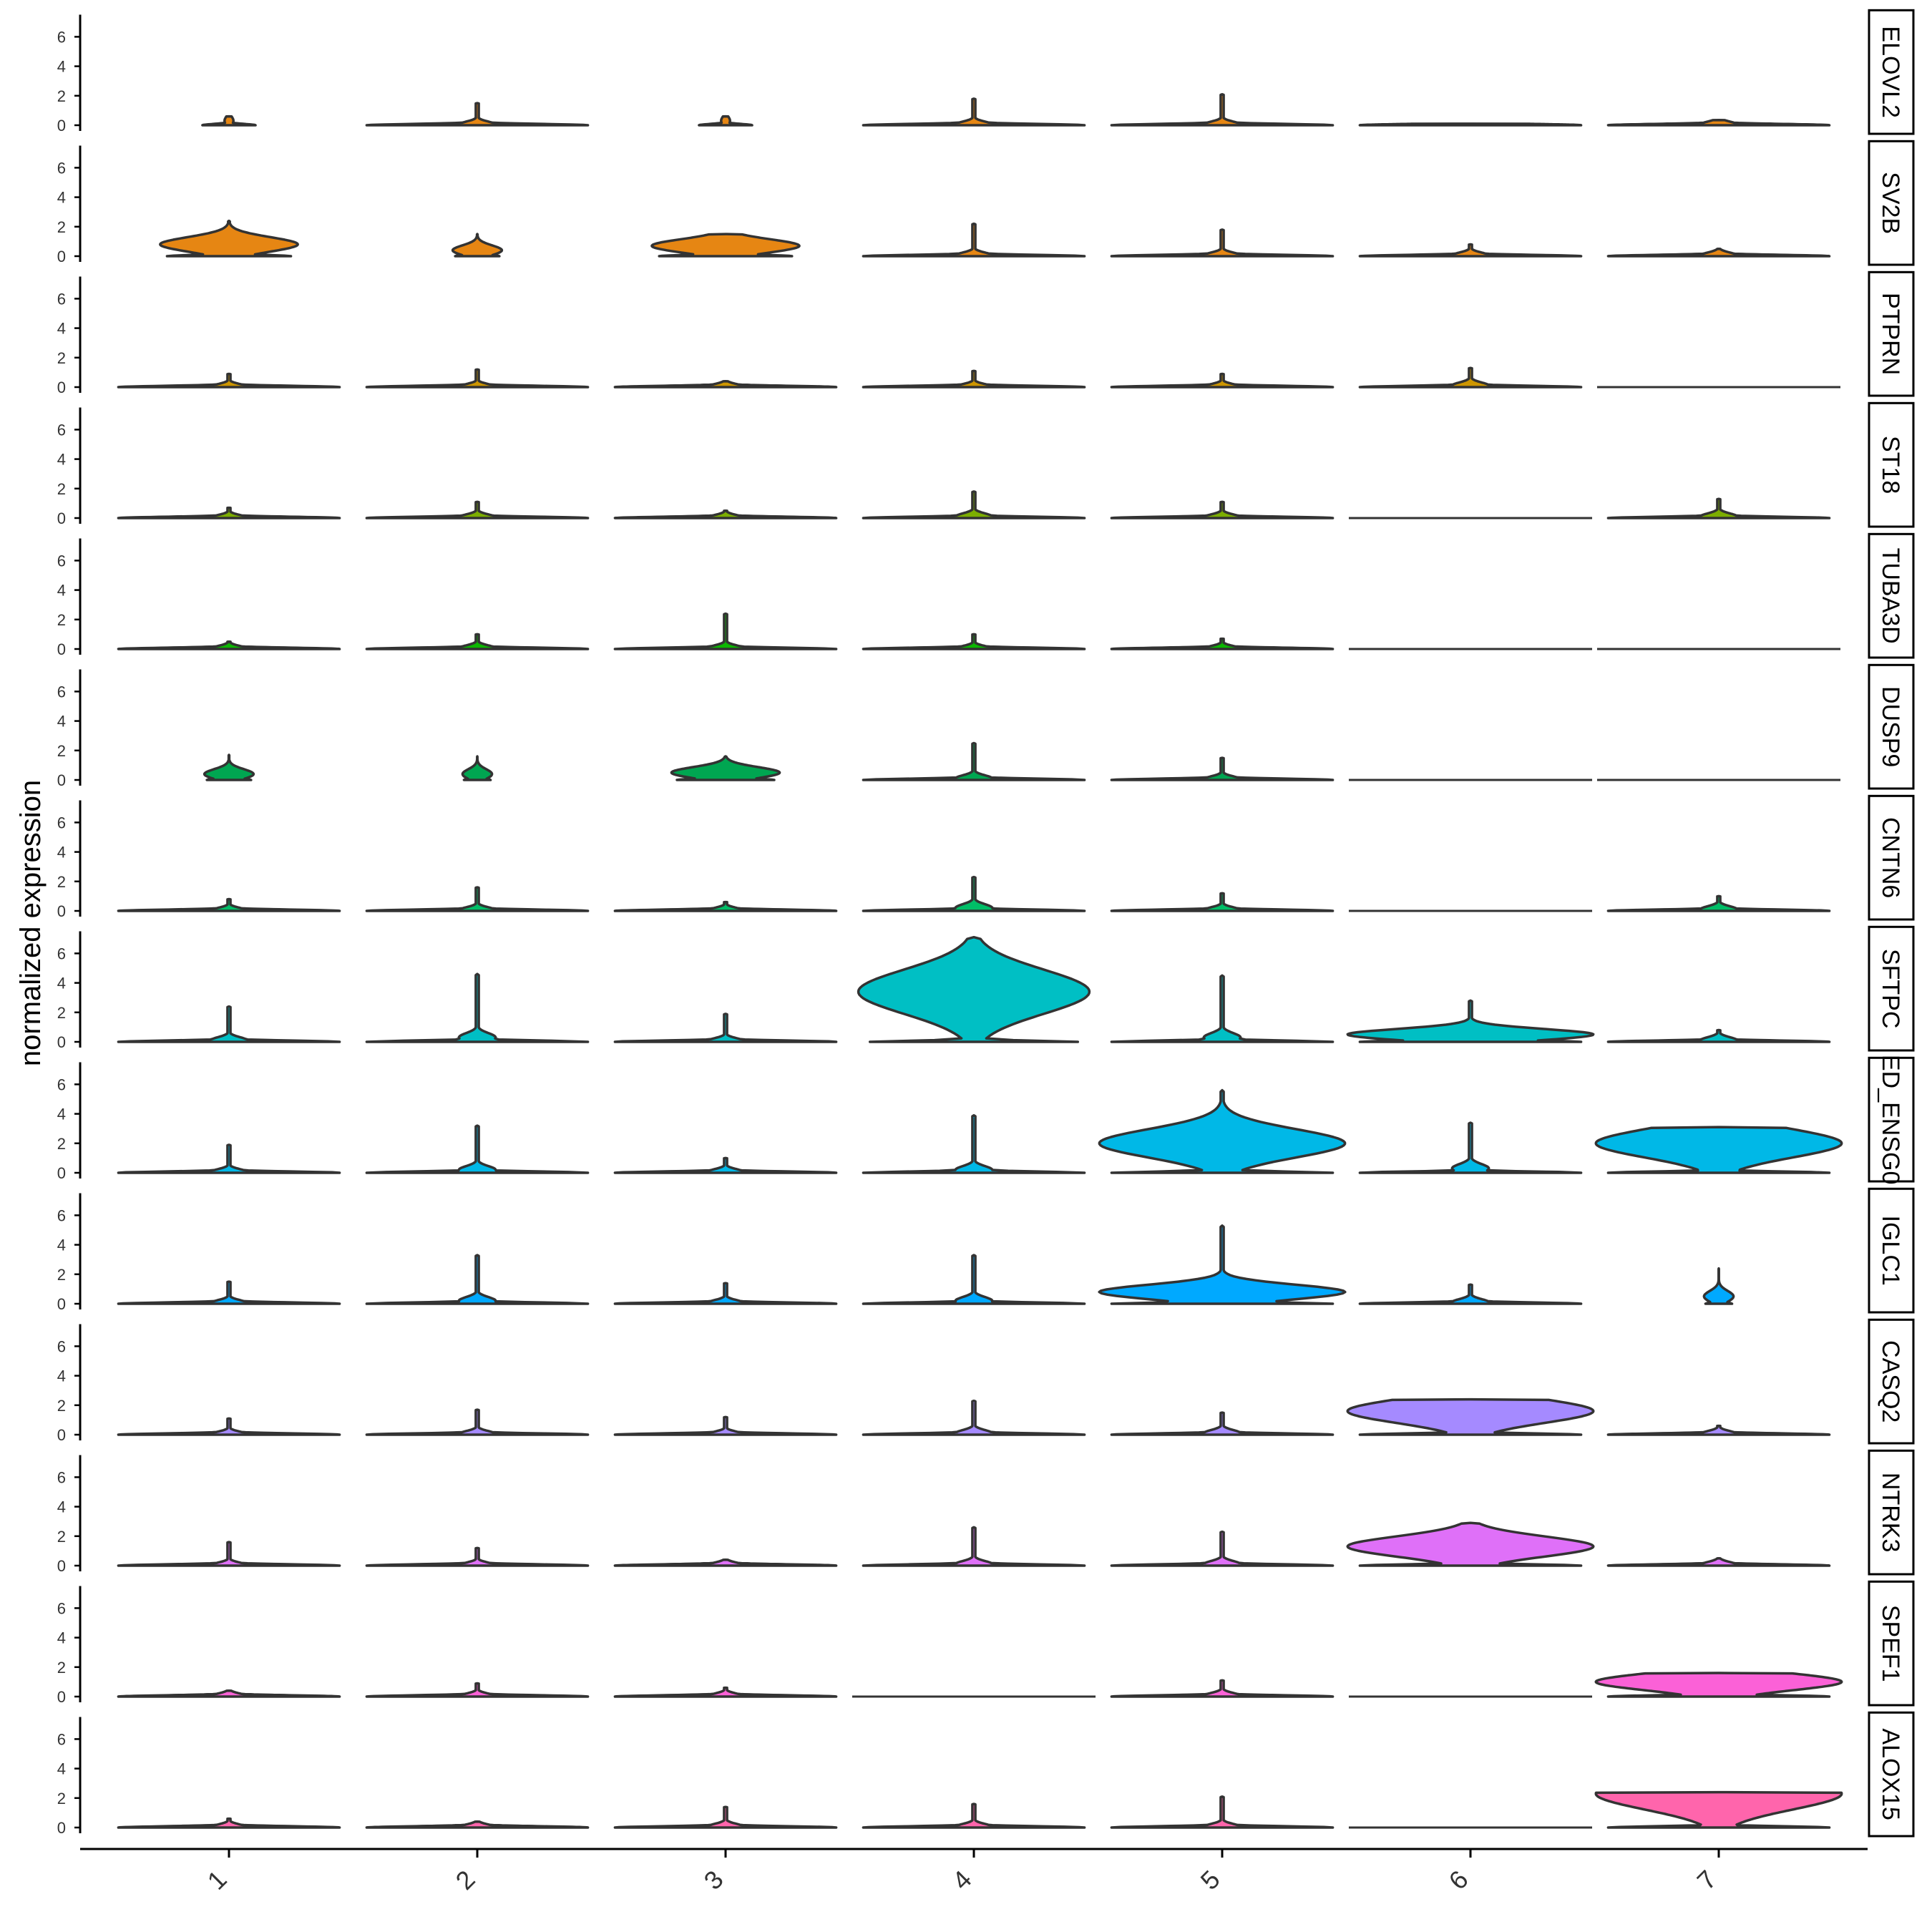  Describe the element at coordinates (986, 464) in the screenshot. I see `panel-st18: 0 2 4 6 ST18` at that location.